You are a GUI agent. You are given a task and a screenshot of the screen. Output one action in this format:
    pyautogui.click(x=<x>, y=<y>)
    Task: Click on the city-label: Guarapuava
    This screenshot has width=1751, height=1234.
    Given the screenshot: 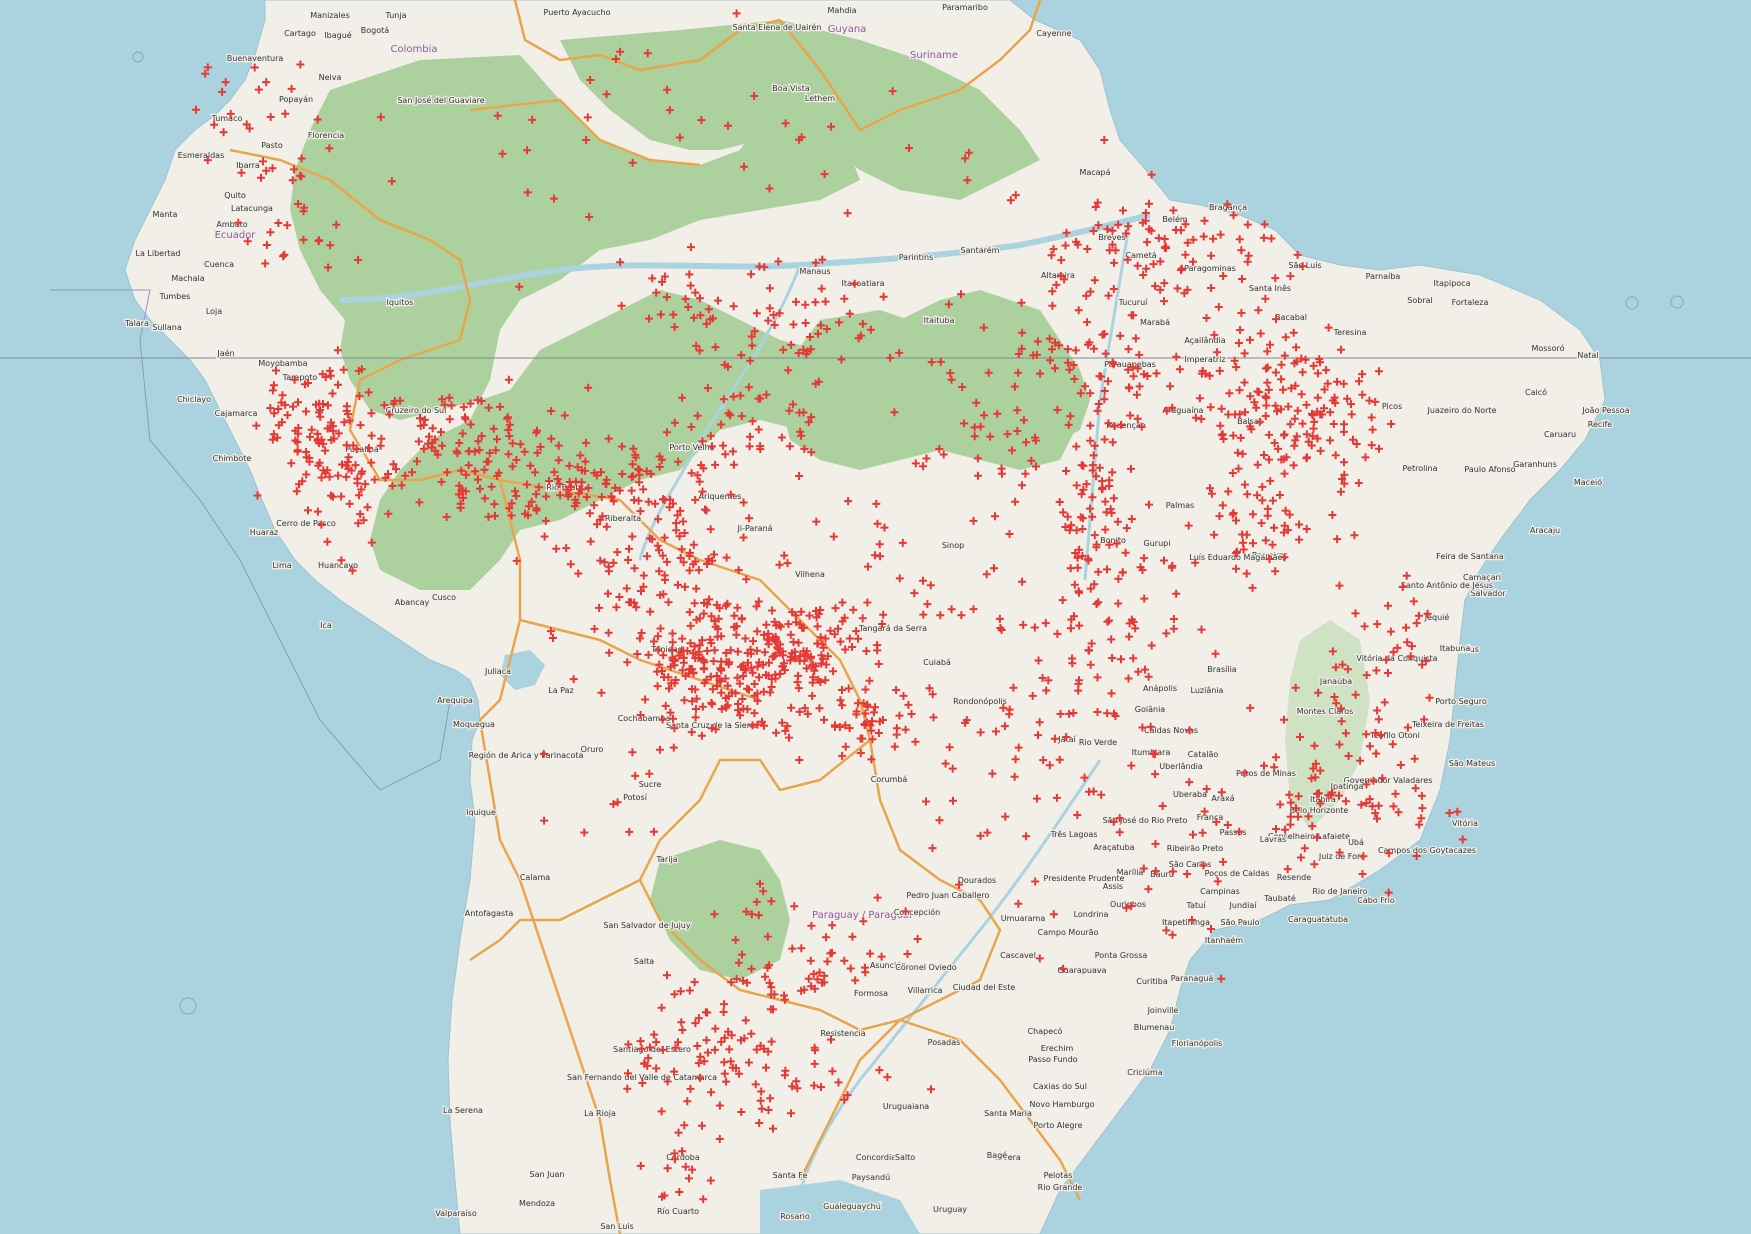 What is the action you would take?
    pyautogui.click(x=1081, y=970)
    